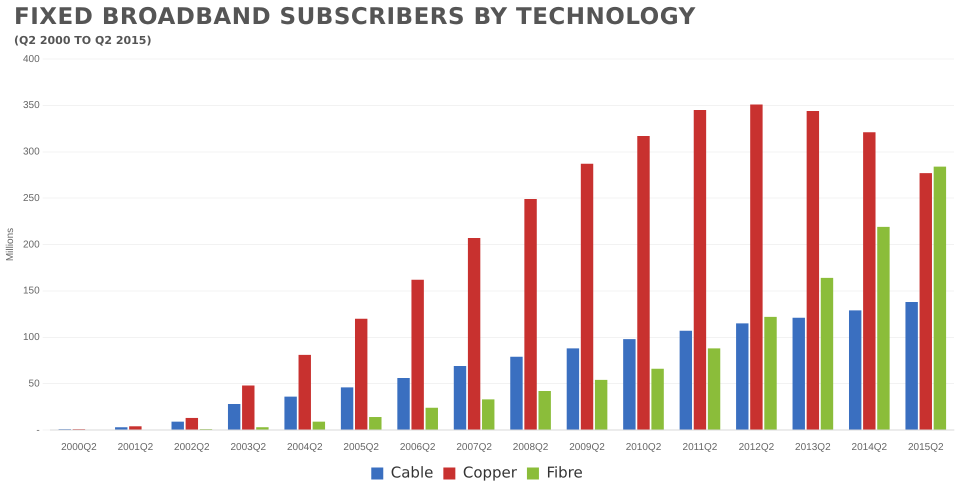 Image resolution: width=964 pixels, height=491 pixels. I want to click on x-tick-label: 2014Q2, so click(870, 447).